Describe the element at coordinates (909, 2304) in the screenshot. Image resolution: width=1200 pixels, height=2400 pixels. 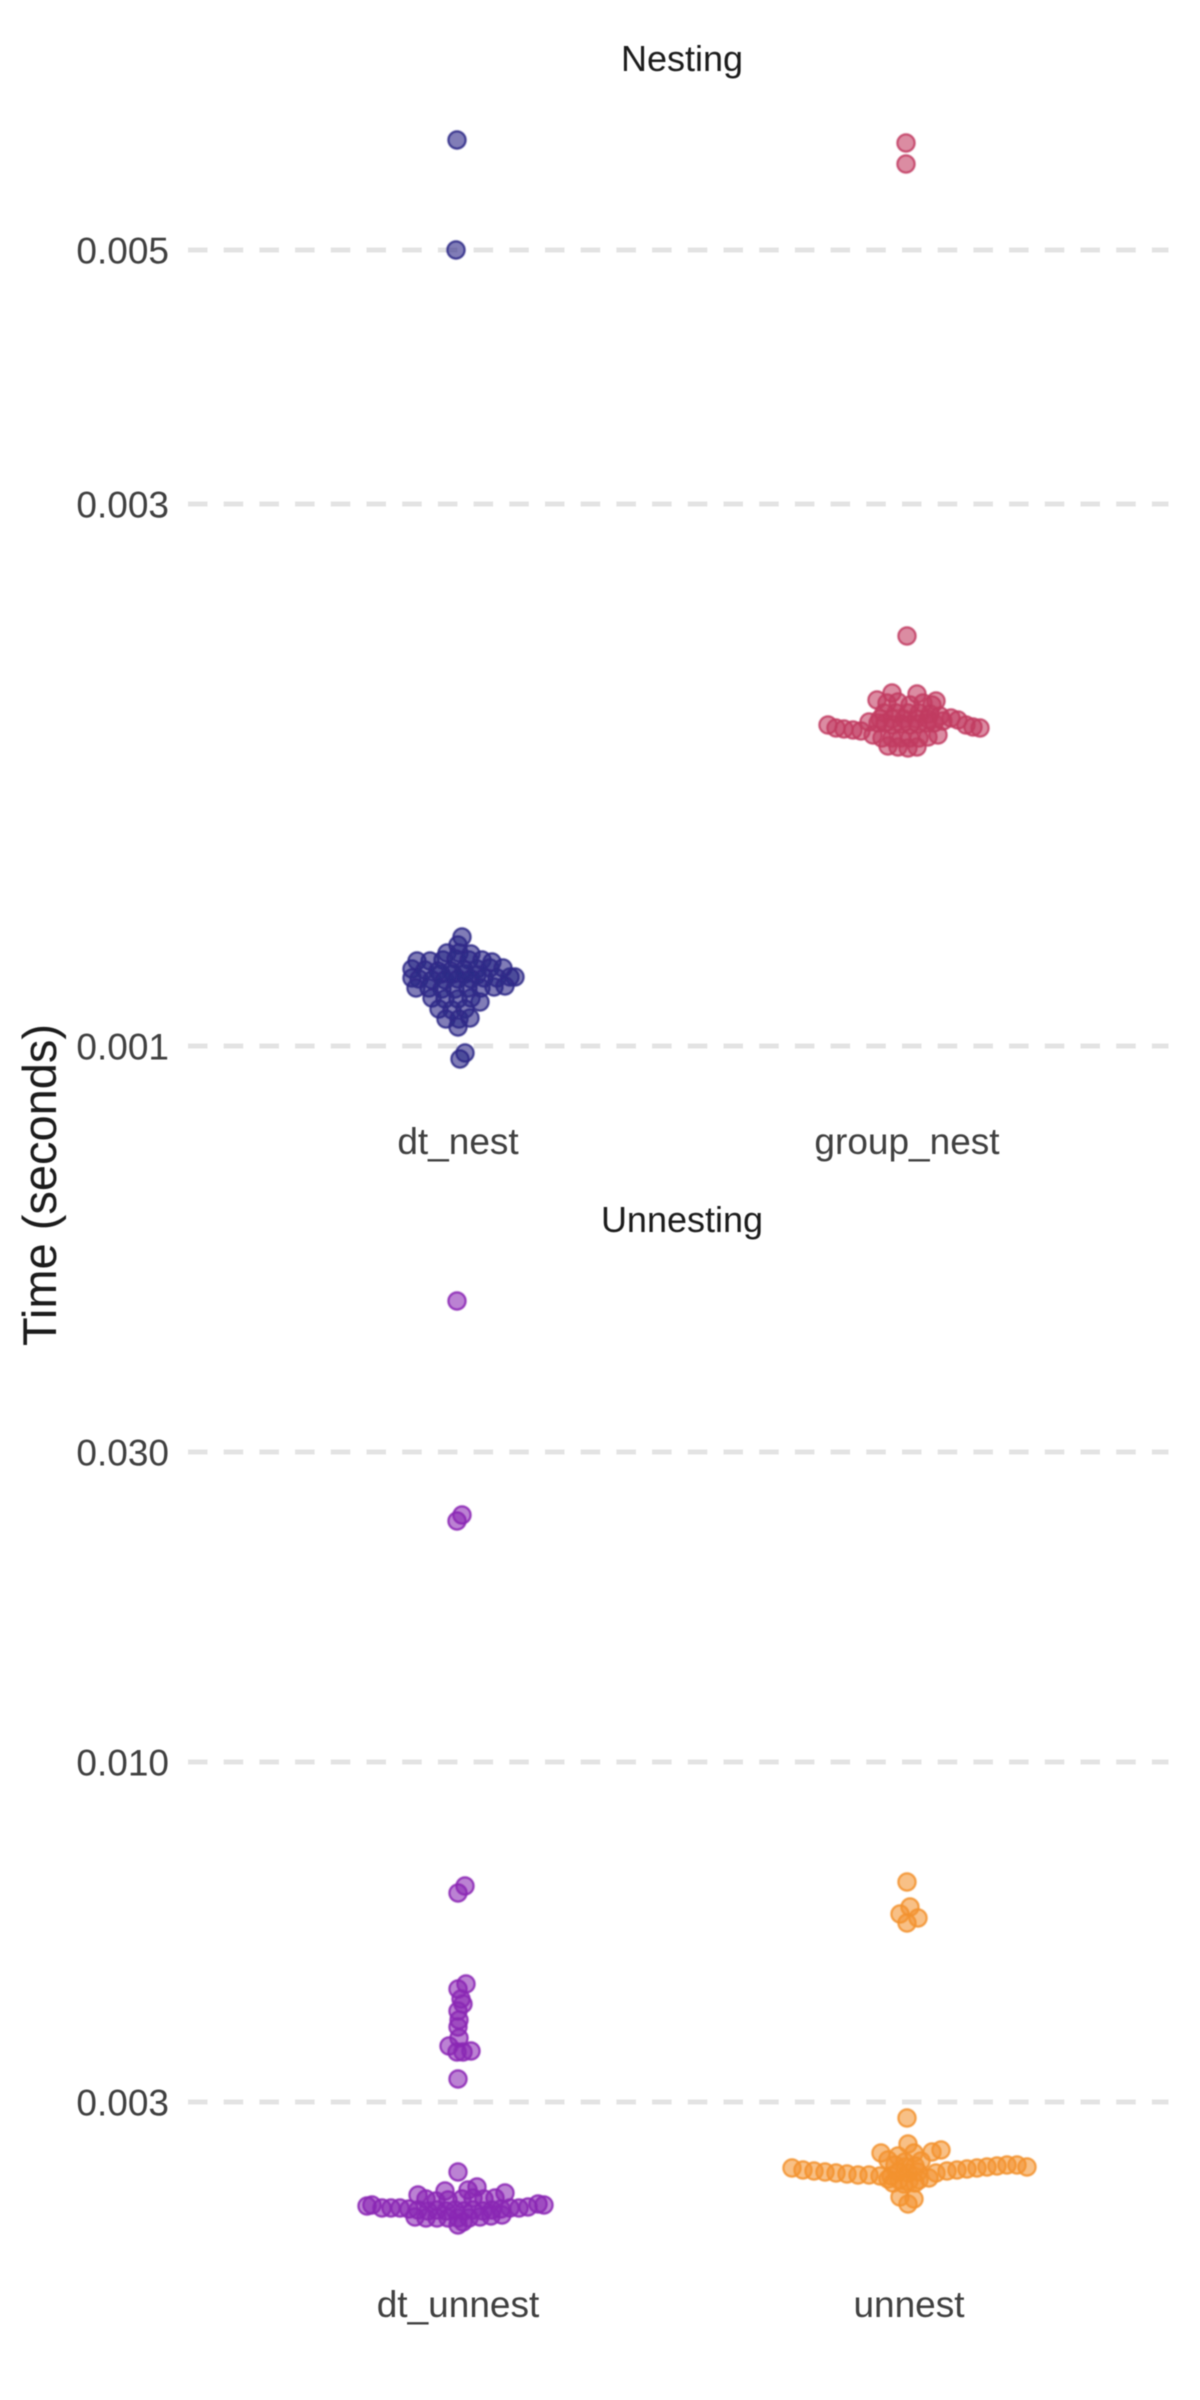
I see `svg-text: unnest` at that location.